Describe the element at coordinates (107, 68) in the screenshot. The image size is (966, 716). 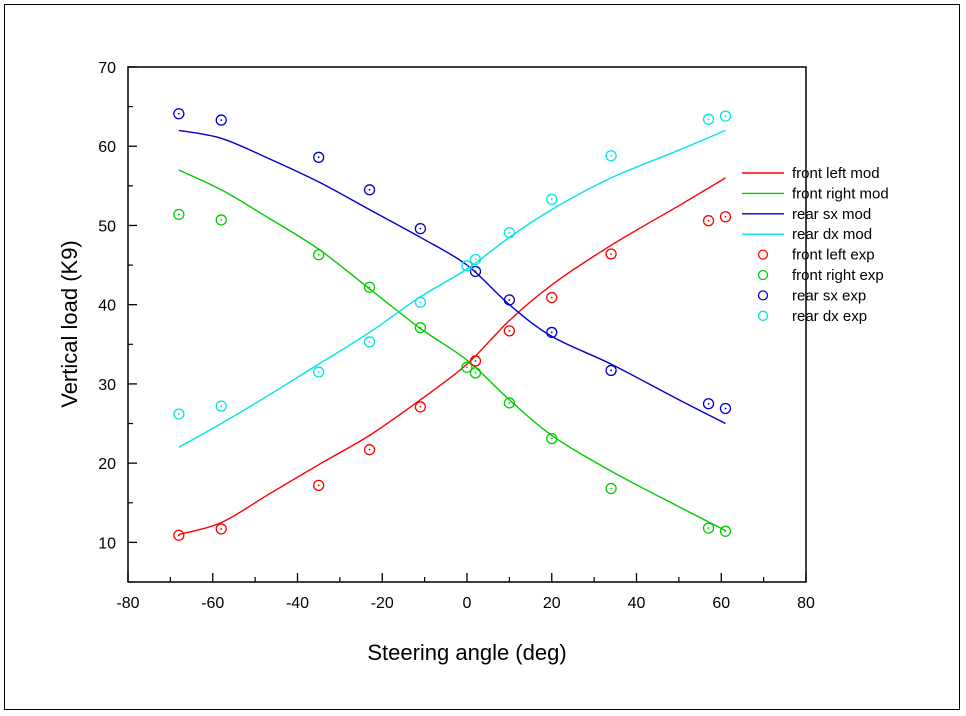
I see `y-tick-label: 70` at that location.